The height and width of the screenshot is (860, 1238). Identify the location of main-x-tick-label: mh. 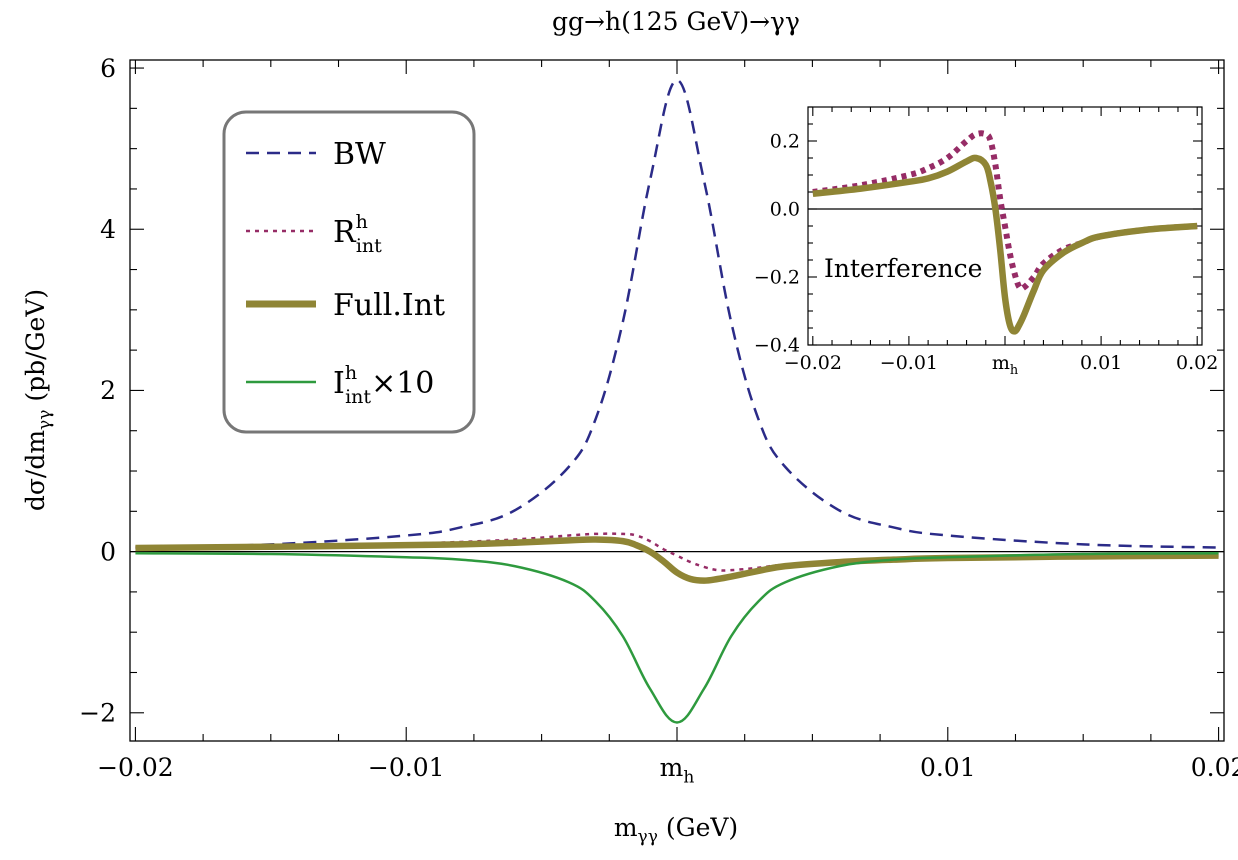
(677, 770).